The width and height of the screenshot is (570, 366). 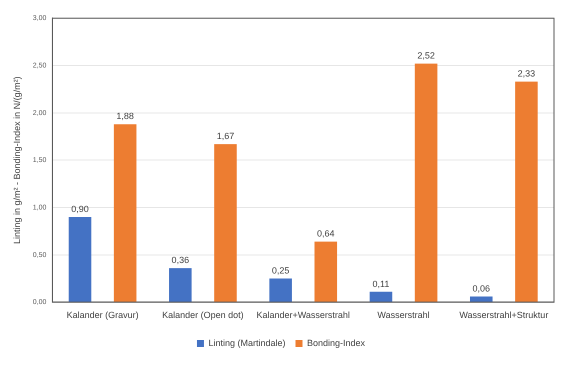 I want to click on data-label: 2,52, so click(x=426, y=55).